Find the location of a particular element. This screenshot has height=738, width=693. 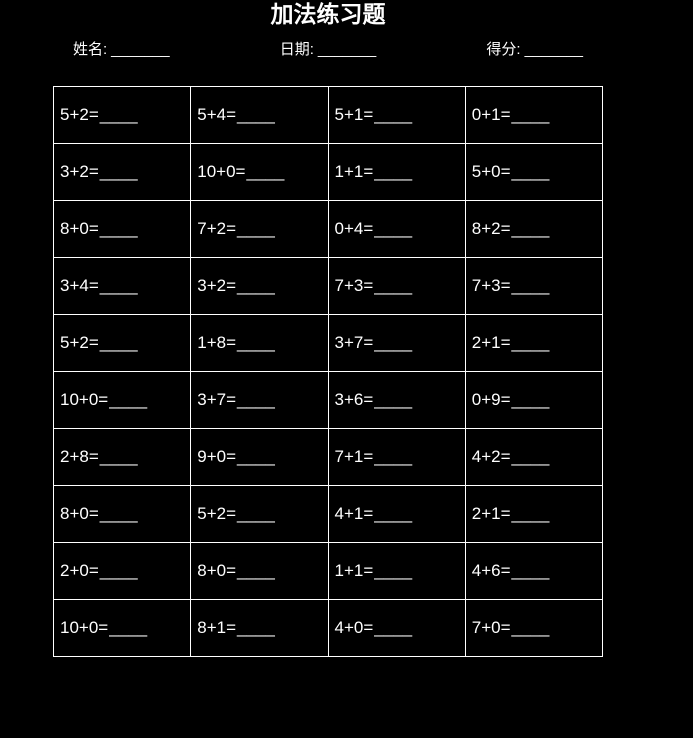

problem-cell: 0+9=____ is located at coordinates (534, 400).